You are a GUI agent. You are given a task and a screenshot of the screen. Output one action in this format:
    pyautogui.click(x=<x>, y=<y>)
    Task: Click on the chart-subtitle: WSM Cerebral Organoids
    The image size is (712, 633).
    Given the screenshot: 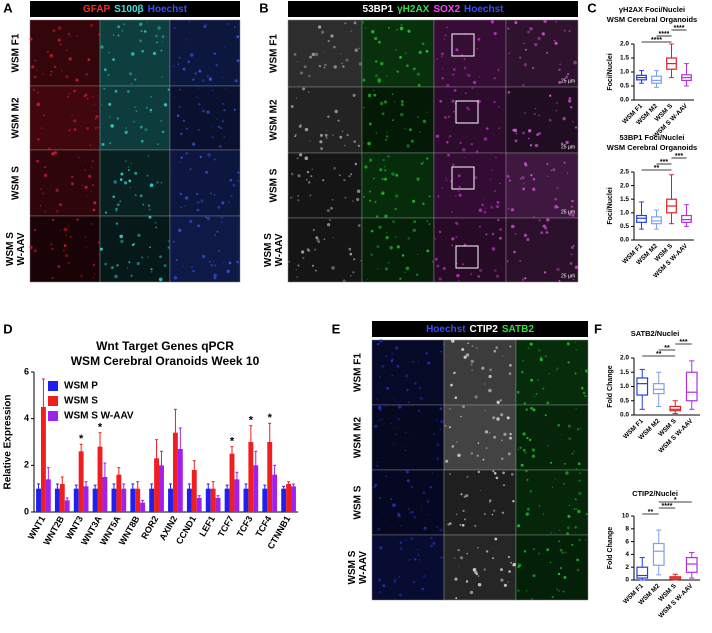 What is the action you would take?
    pyautogui.click(x=652, y=19)
    